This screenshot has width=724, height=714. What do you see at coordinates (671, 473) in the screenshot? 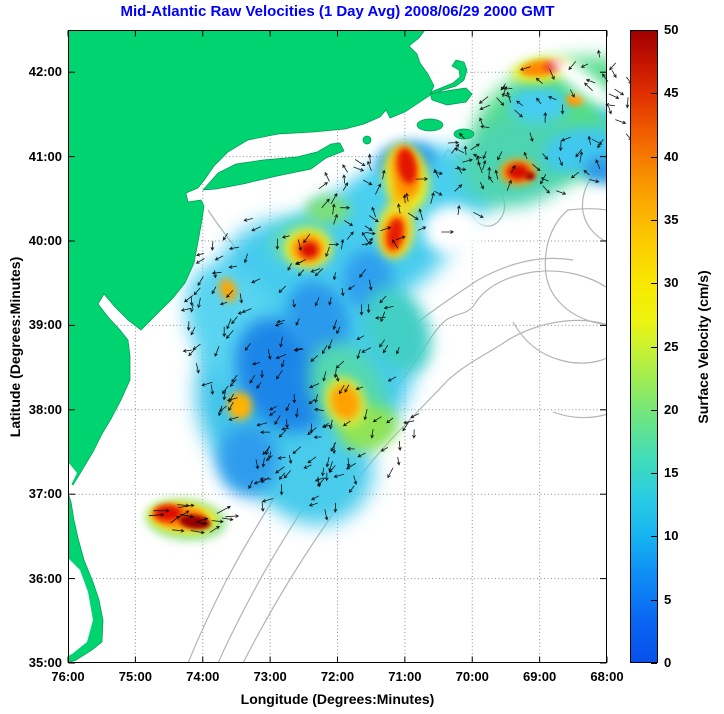
I see `colorbar-tick-label: 15` at bounding box center [671, 473].